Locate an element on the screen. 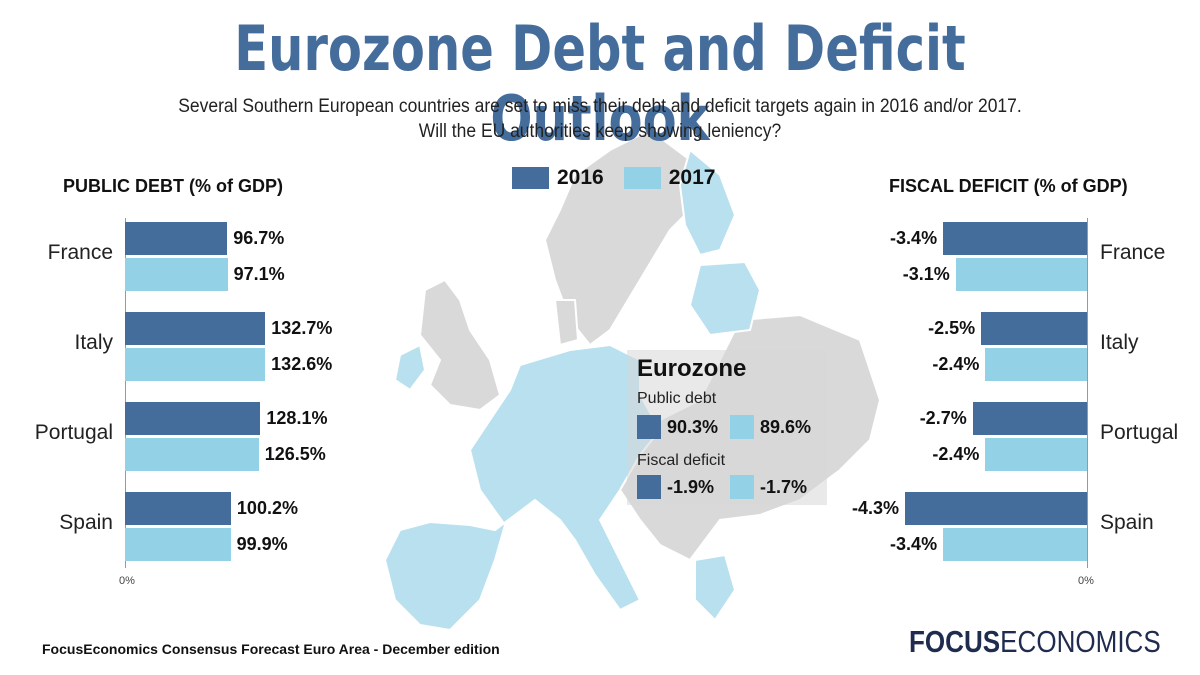 This screenshot has width=1200, height=675. map-greece is located at coordinates (715, 587).